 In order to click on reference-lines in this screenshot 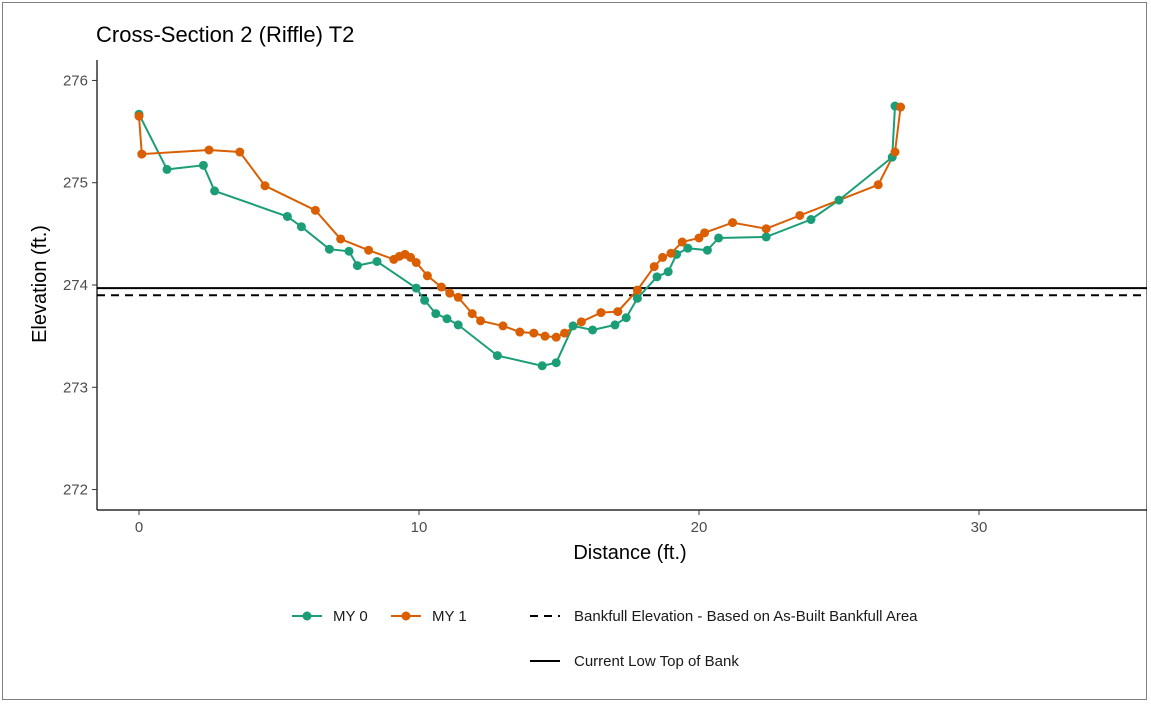, I will do `click(622, 292)`.